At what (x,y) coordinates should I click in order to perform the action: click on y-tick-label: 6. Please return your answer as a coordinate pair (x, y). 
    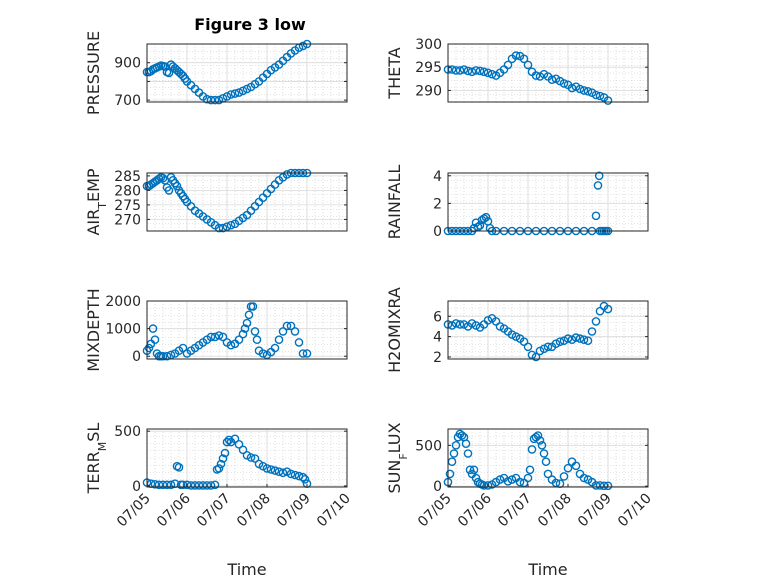
    Looking at the image, I should click on (437, 317).